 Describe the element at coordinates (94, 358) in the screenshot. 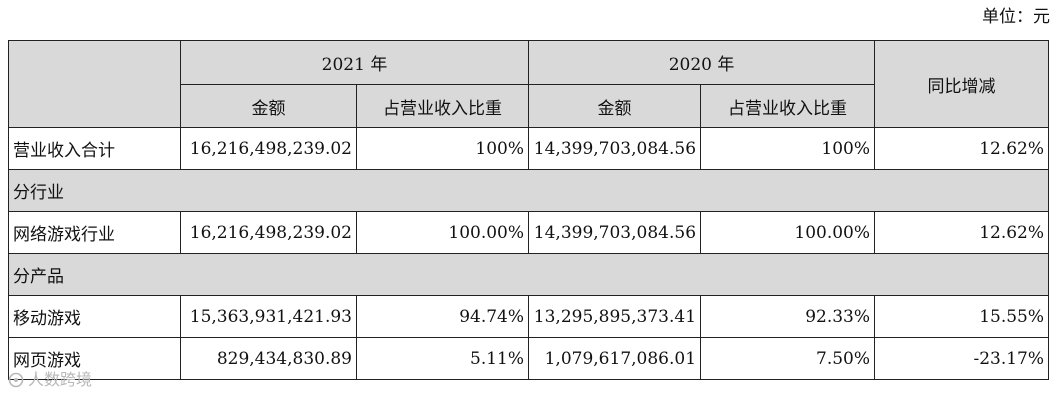

I see `row-label: 网页游戏` at that location.